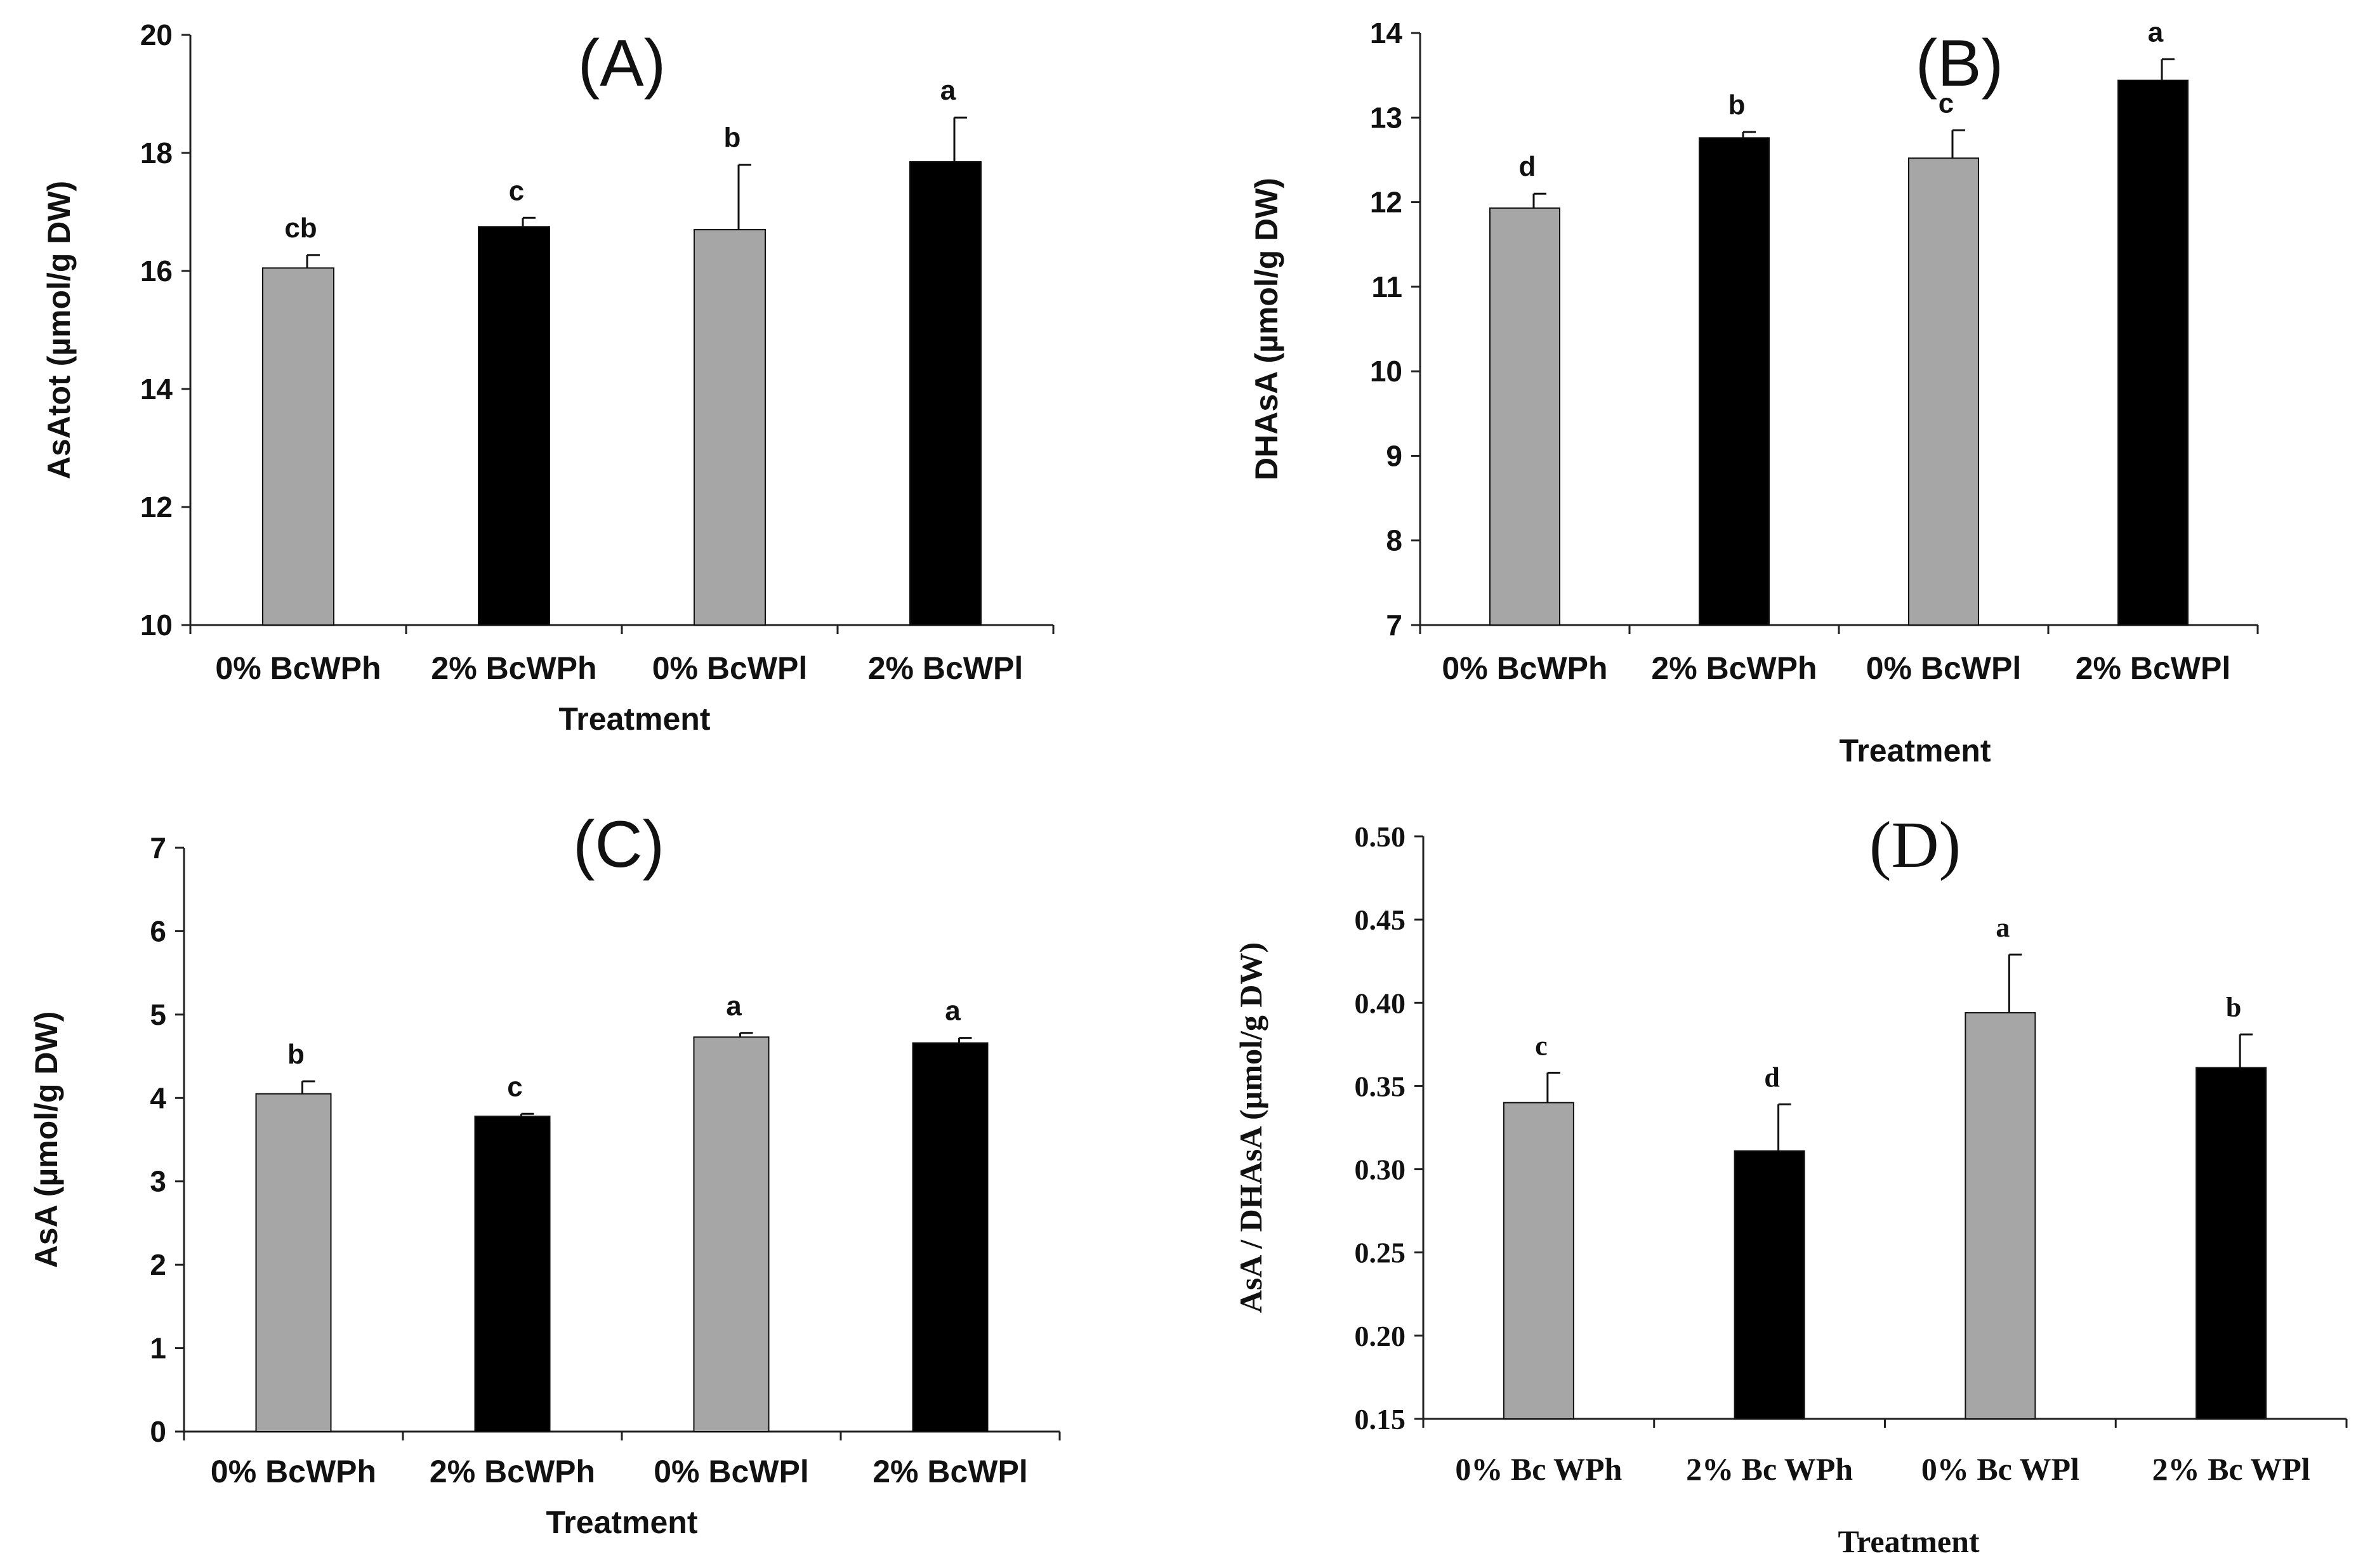 The width and height of the screenshot is (2370, 1568). Describe the element at coordinates (1380, 836) in the screenshot. I see `y-tick-label: 0.50` at that location.